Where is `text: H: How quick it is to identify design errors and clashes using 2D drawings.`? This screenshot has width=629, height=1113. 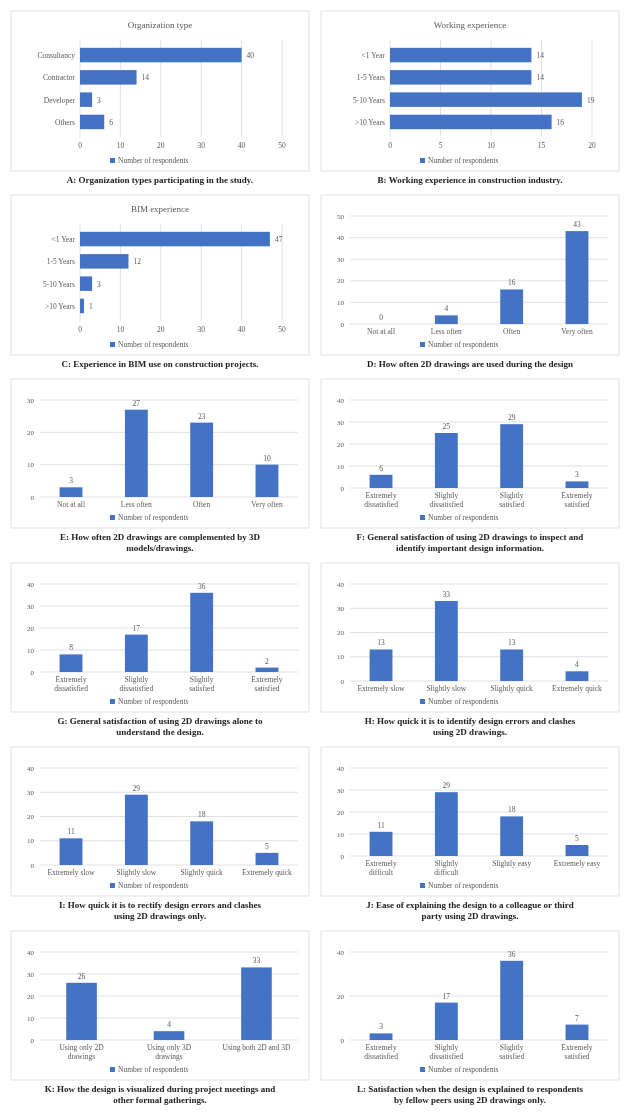
text: H: How quick it is to identify design errors and clashes using 2D drawings. is located at coordinates (470, 726).